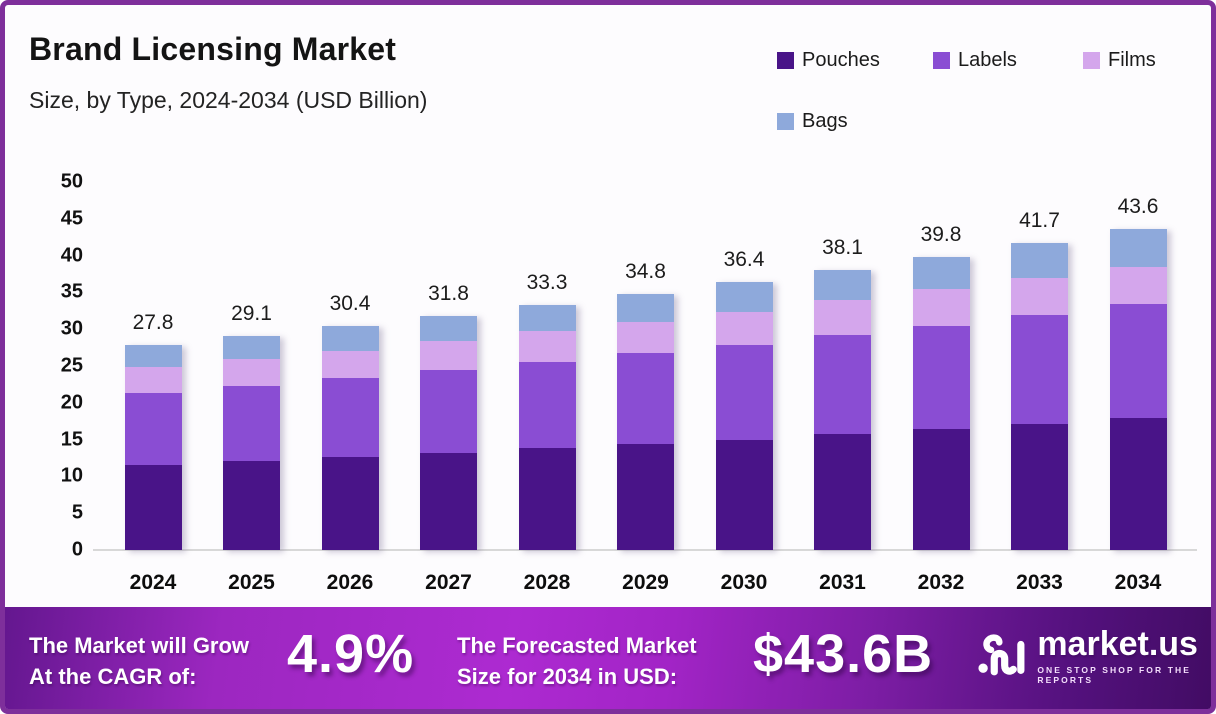  Describe the element at coordinates (71, 328) in the screenshot. I see `y-axis-tick-label: 30` at that location.